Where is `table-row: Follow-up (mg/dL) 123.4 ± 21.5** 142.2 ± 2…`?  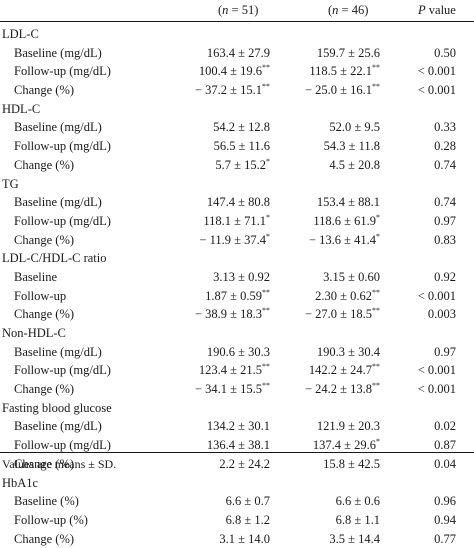 table-row: Follow-up (mg/dL) 123.4 ± 21.5** 142.2 ± 2… is located at coordinates (237, 370).